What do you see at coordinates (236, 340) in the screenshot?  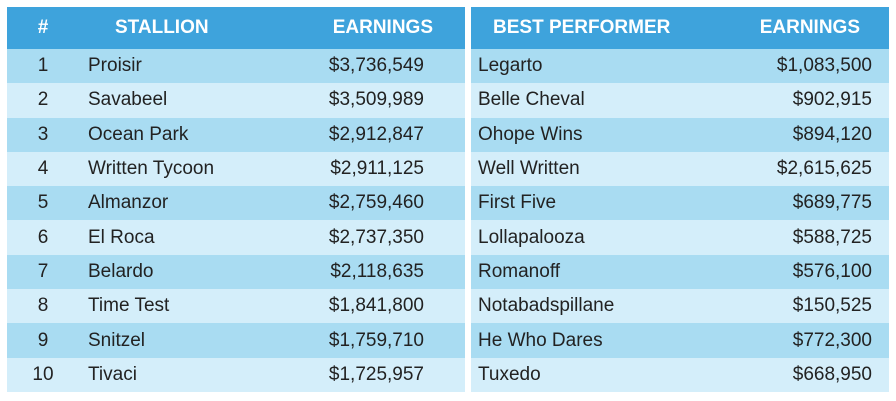 I see `table-row: 9 Snitzel $1,759,710` at bounding box center [236, 340].